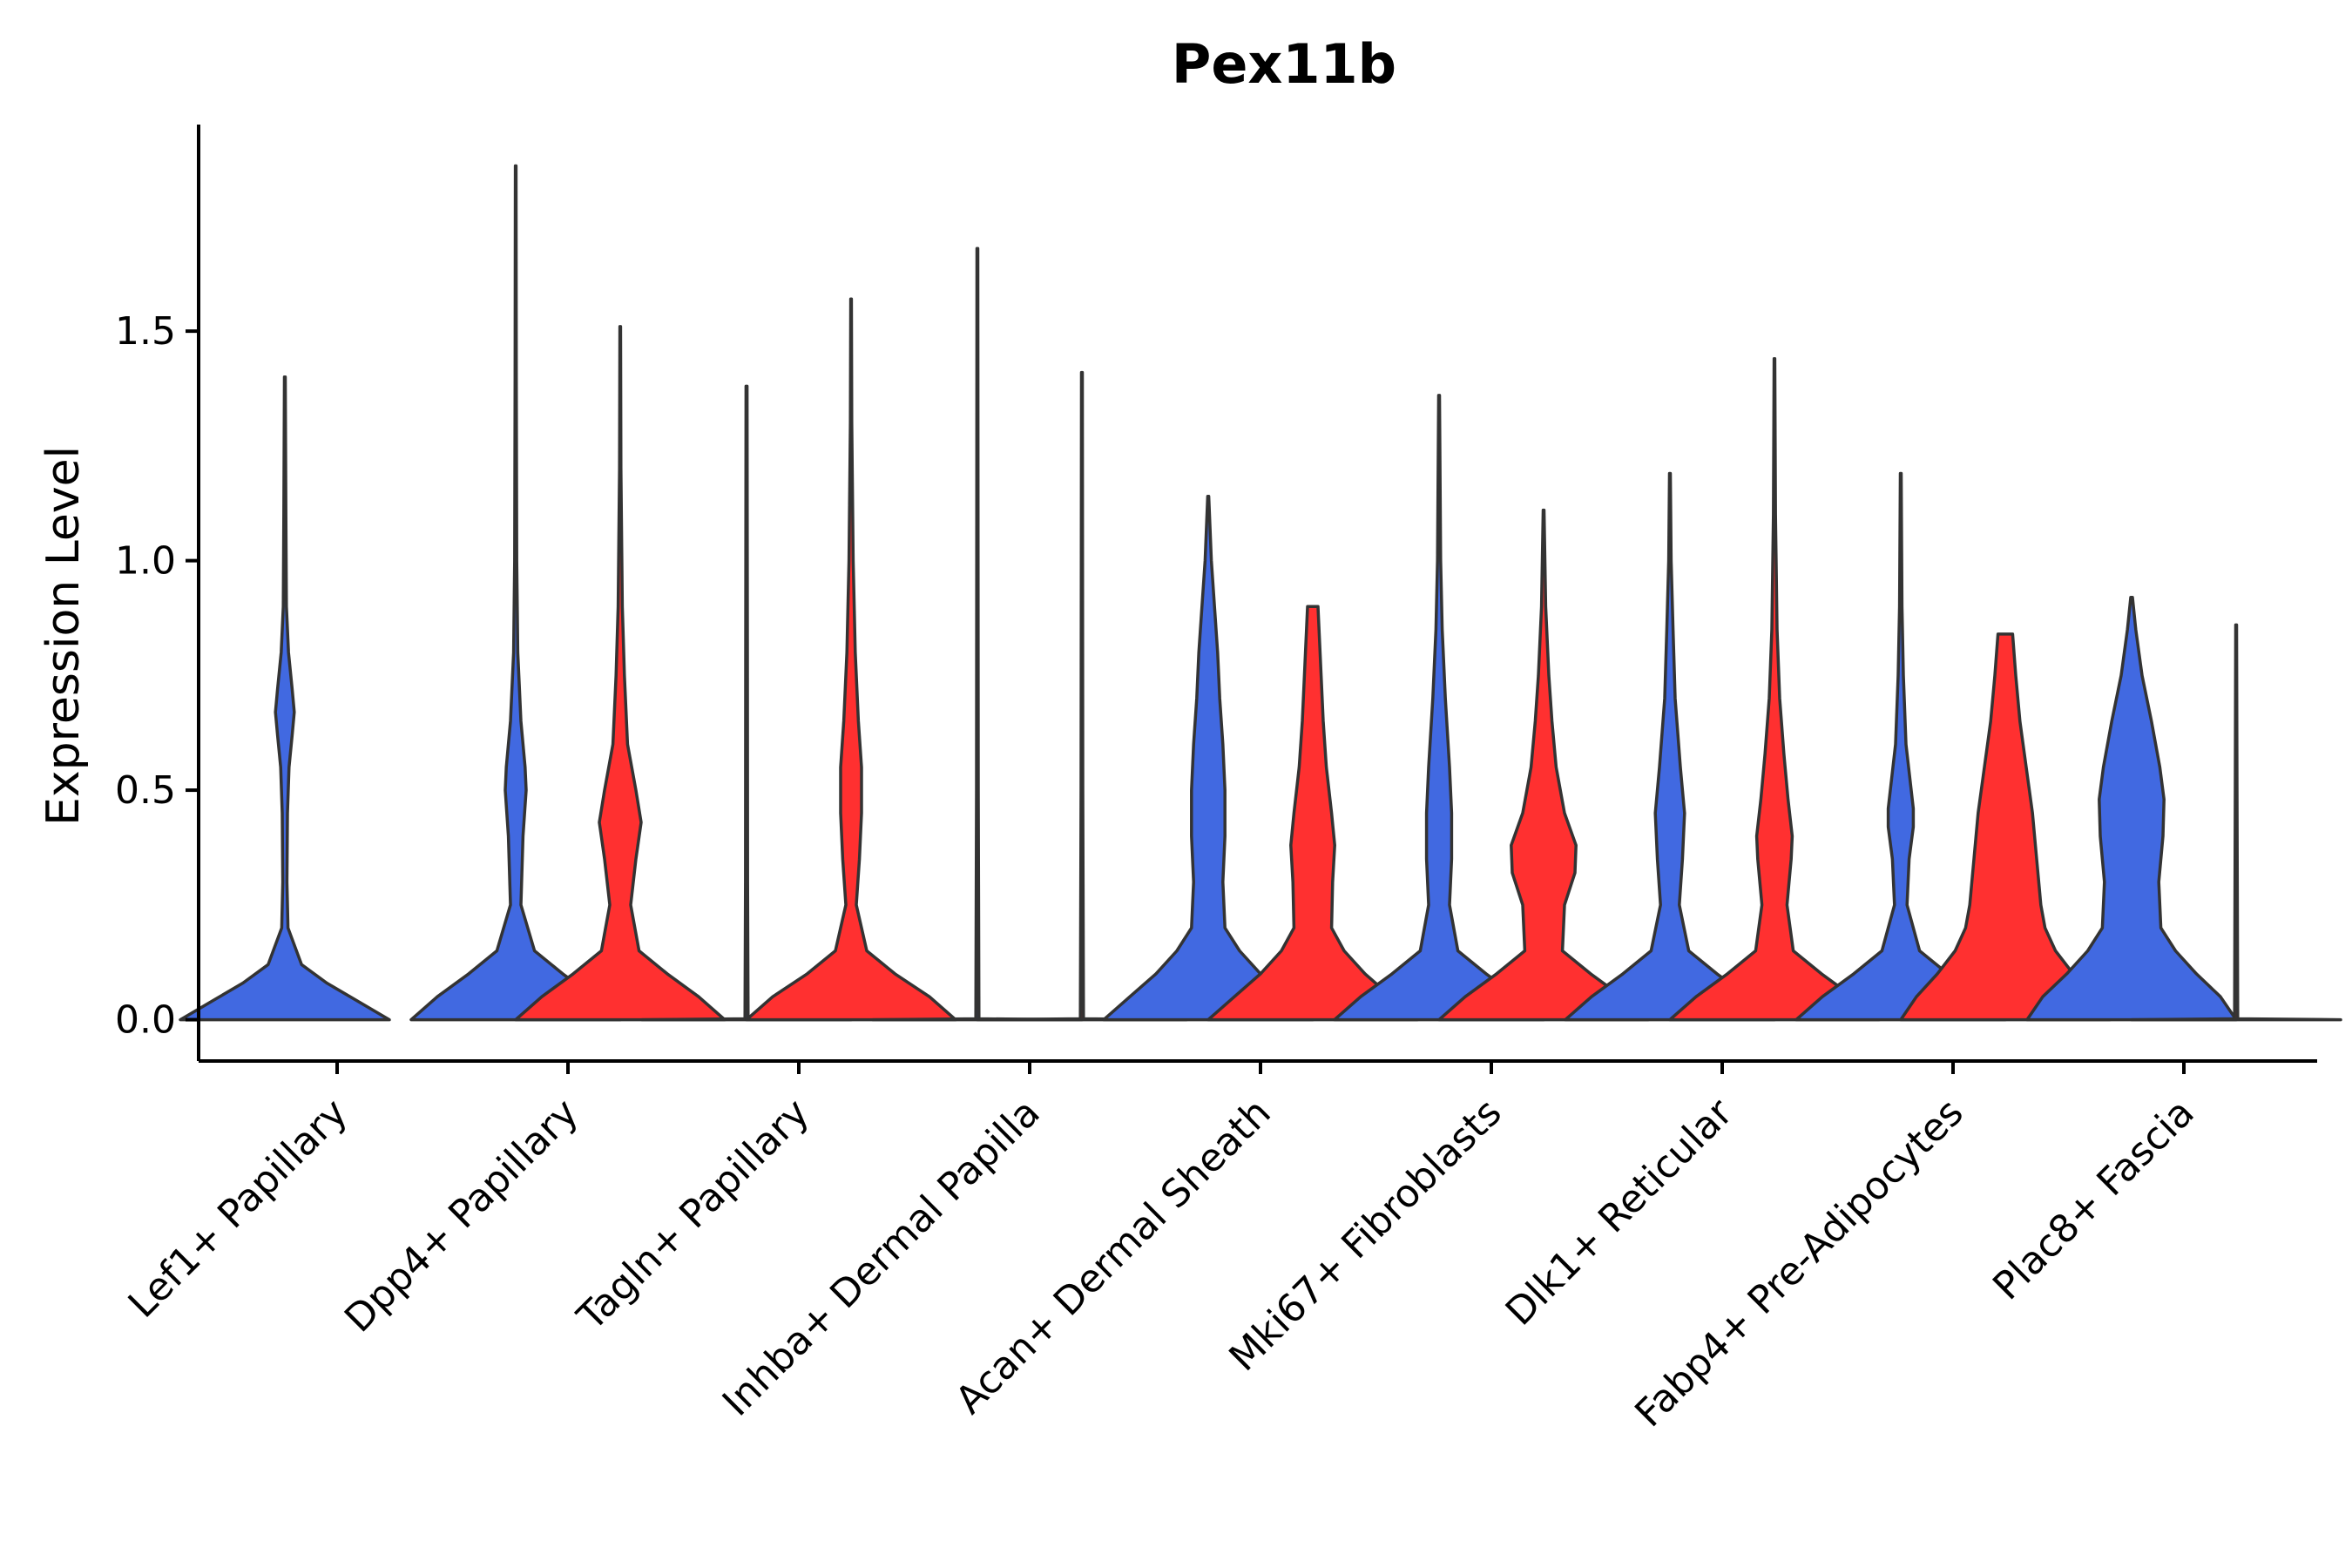 Image resolution: width=2352 pixels, height=1568 pixels. Describe the element at coordinates (145, 790) in the screenshot. I see `y-tick-label: 0.5` at that location.